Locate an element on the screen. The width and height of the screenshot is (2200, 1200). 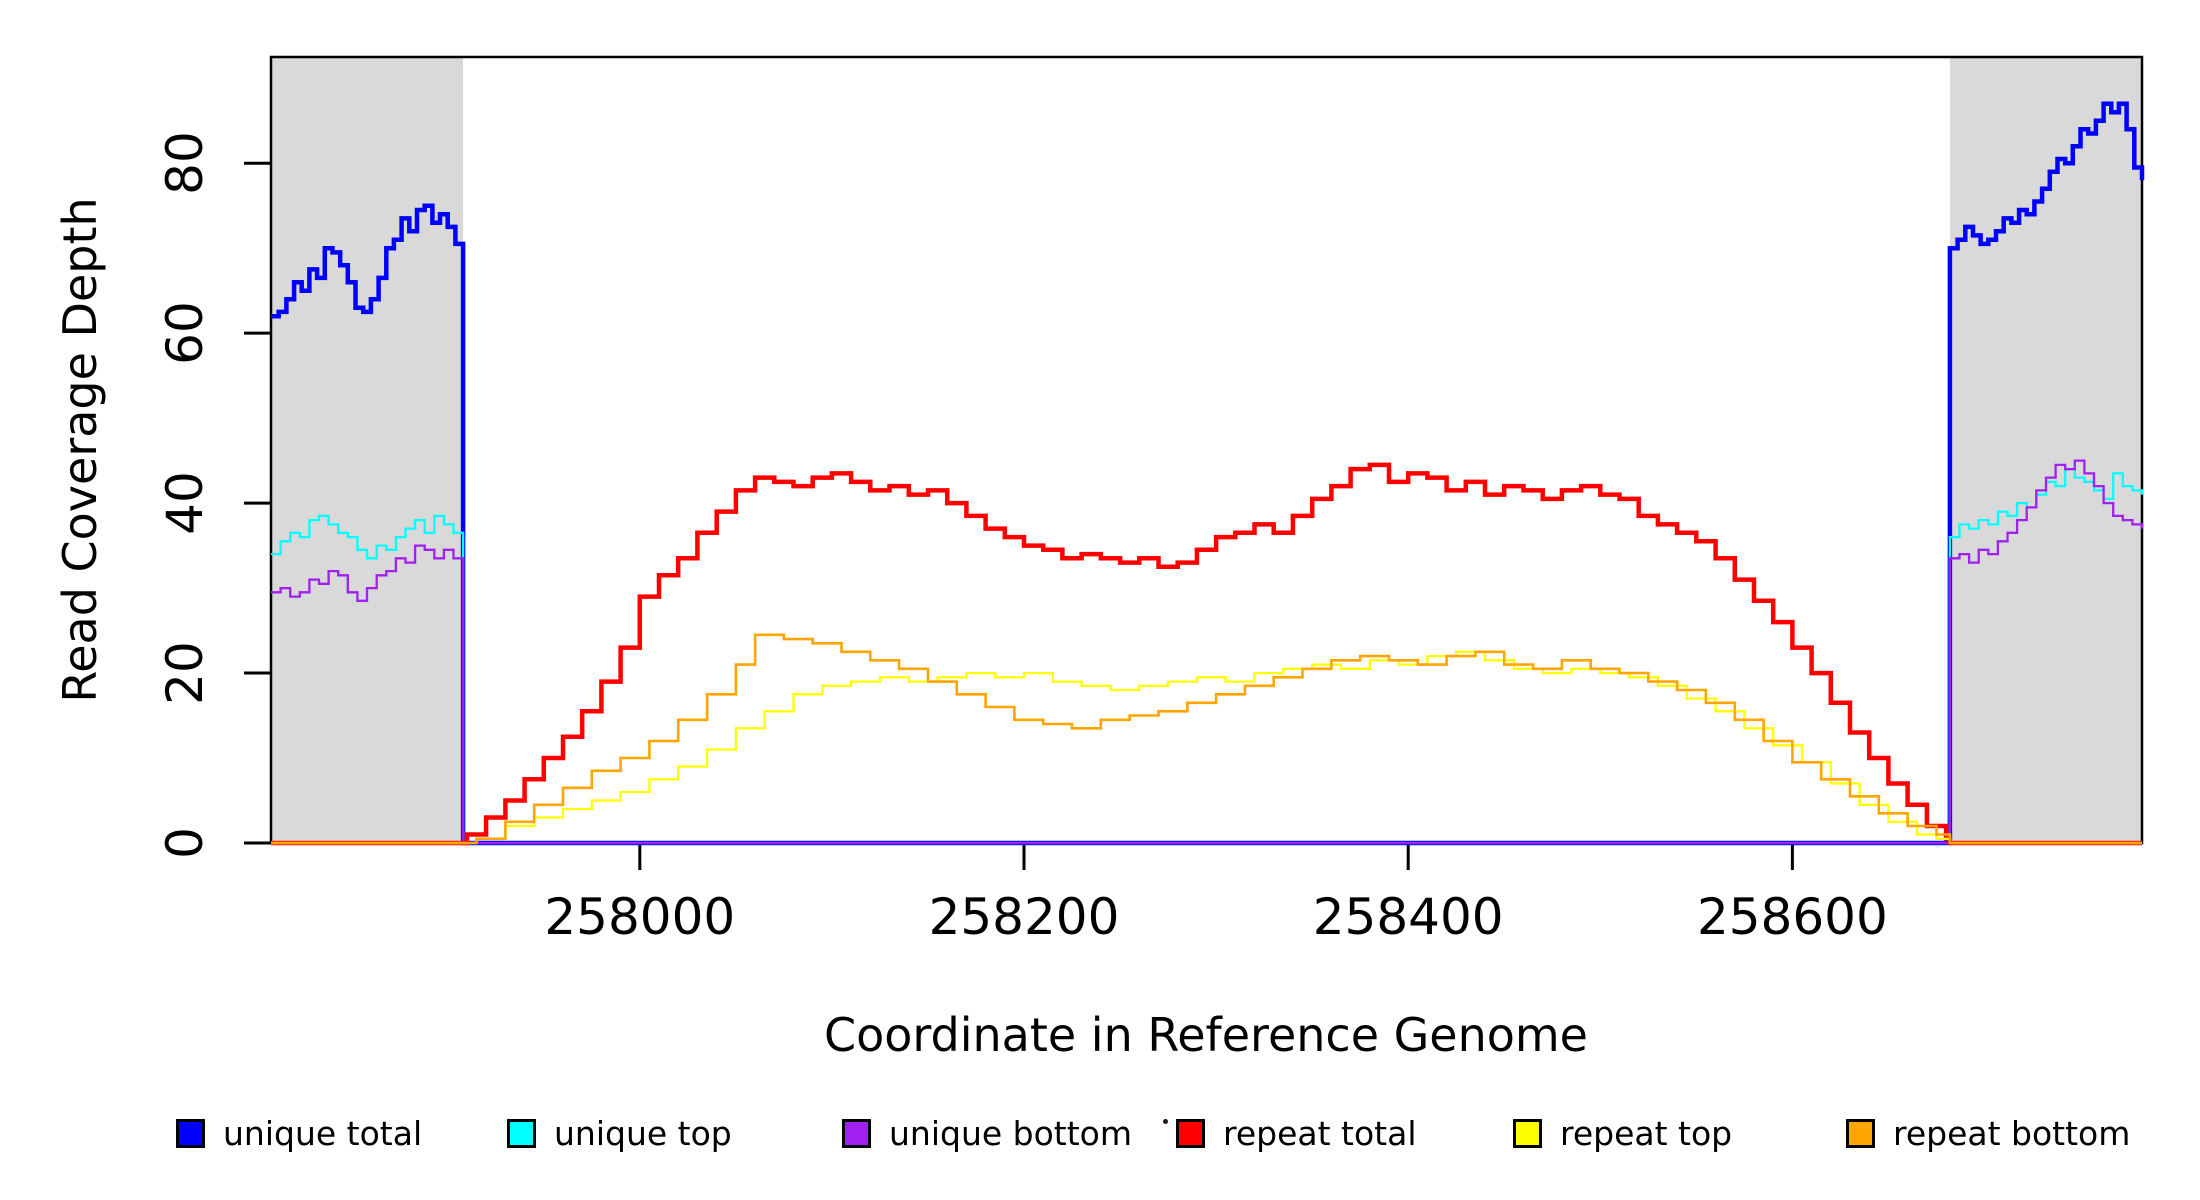
legend-label-repeat-top: repeat top is located at coordinates (1646, 1133).